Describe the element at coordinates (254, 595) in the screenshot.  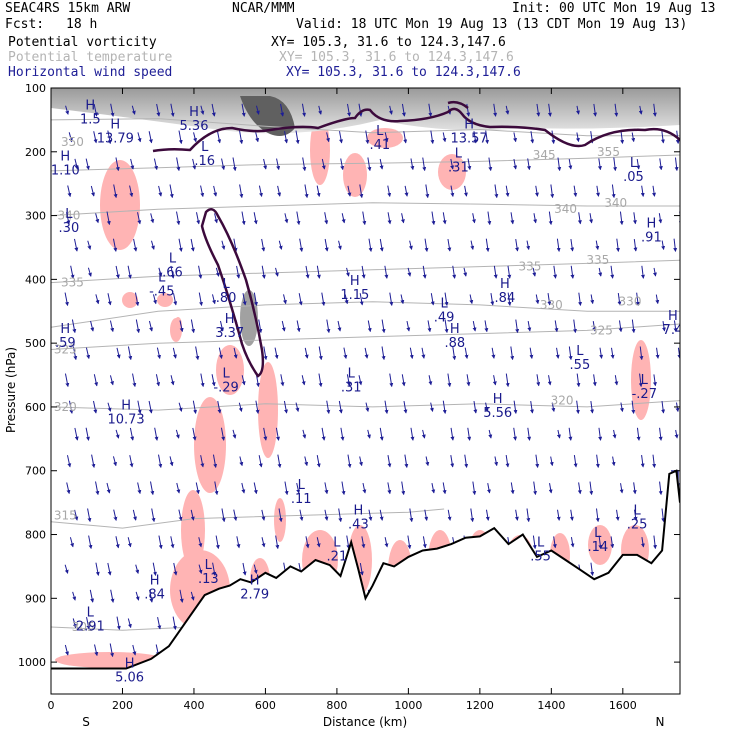
I see `pv-extremum-value: 2.79` at that location.